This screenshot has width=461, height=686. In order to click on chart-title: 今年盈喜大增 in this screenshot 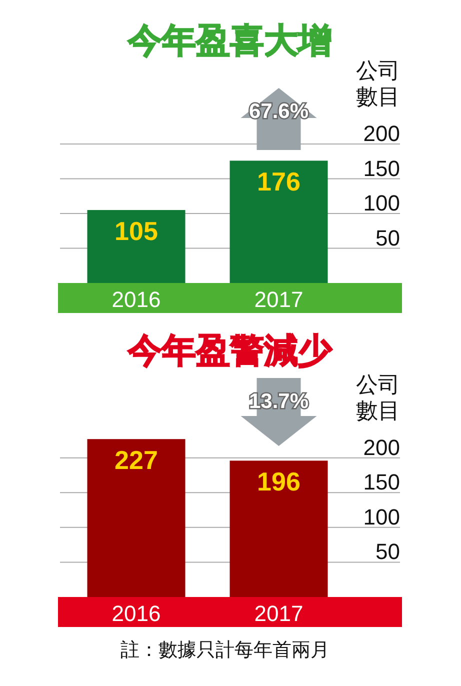, I will do `click(229, 41)`.